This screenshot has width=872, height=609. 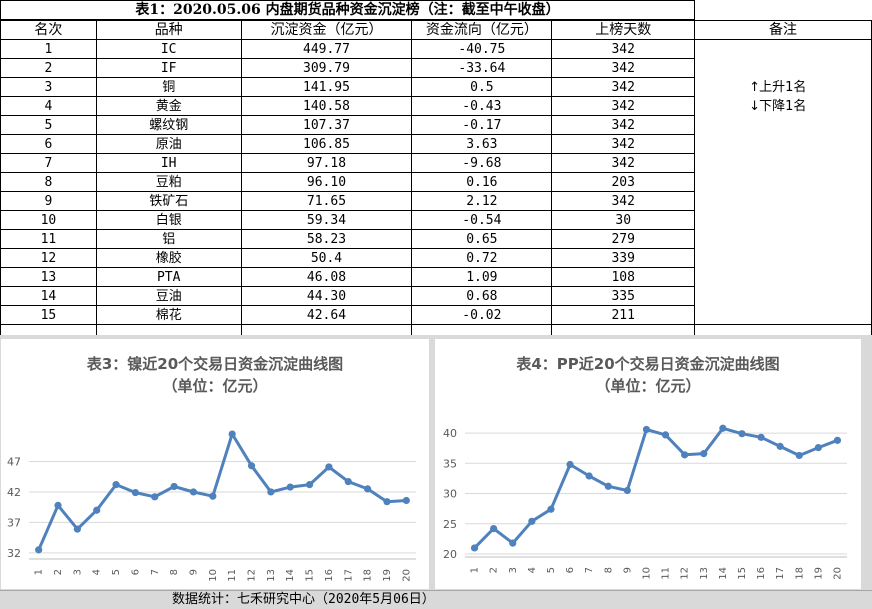 I want to click on footer-source: 数据统计：七禾研究中心（2020年5月06日）, so click(x=436, y=599).